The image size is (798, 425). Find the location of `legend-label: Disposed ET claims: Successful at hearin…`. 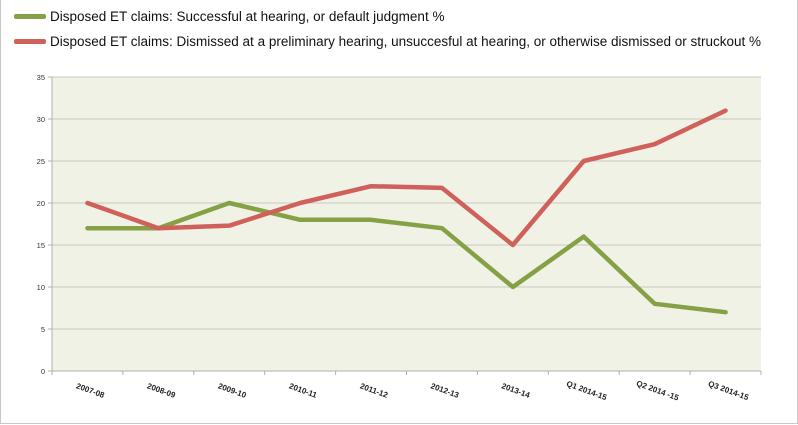

legend-label: Disposed ET claims: Successful at hearin… is located at coordinates (247, 16).